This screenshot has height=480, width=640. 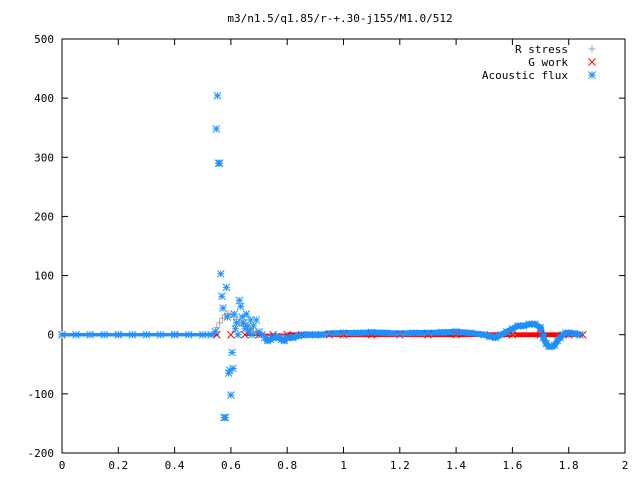 What do you see at coordinates (44, 157) in the screenshot?
I see `y-tick-label: 300` at bounding box center [44, 157].